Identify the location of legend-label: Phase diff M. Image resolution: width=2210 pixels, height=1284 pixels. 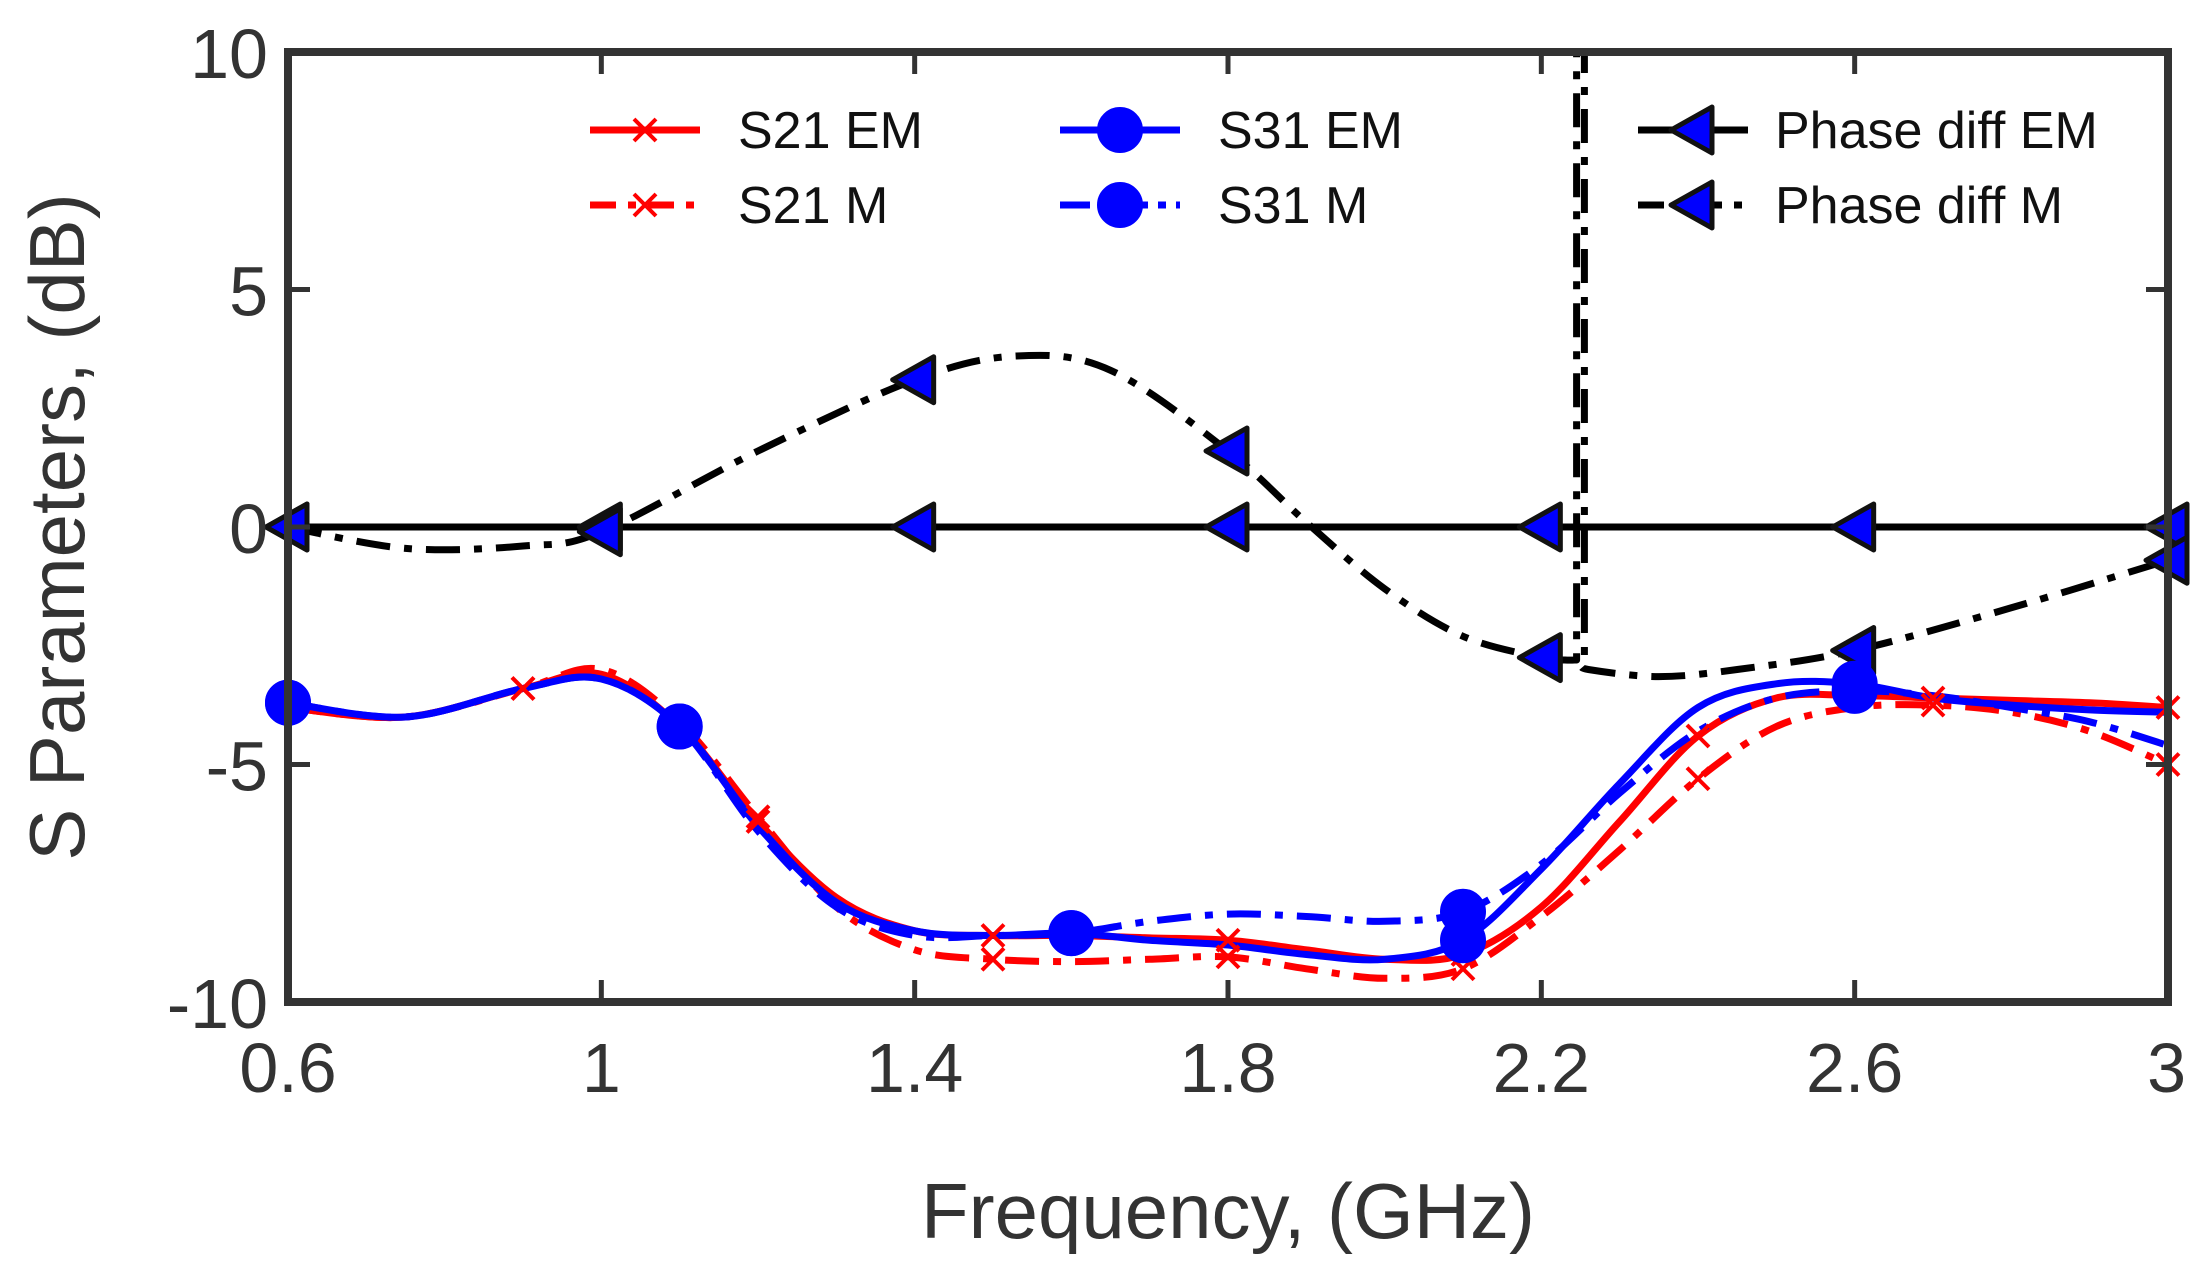
(1919, 206).